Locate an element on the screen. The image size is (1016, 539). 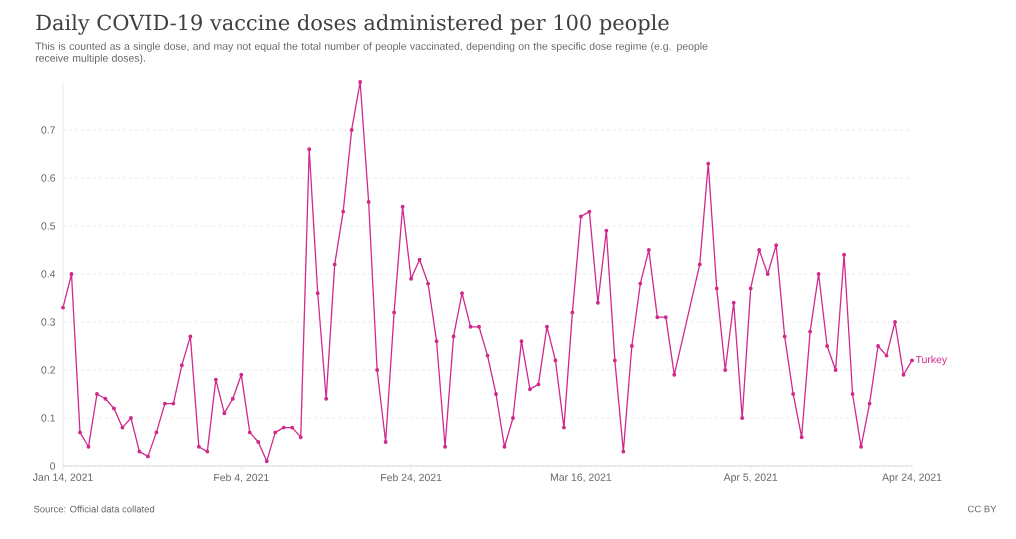
y-tick-label: 0.4 is located at coordinates (48, 274).